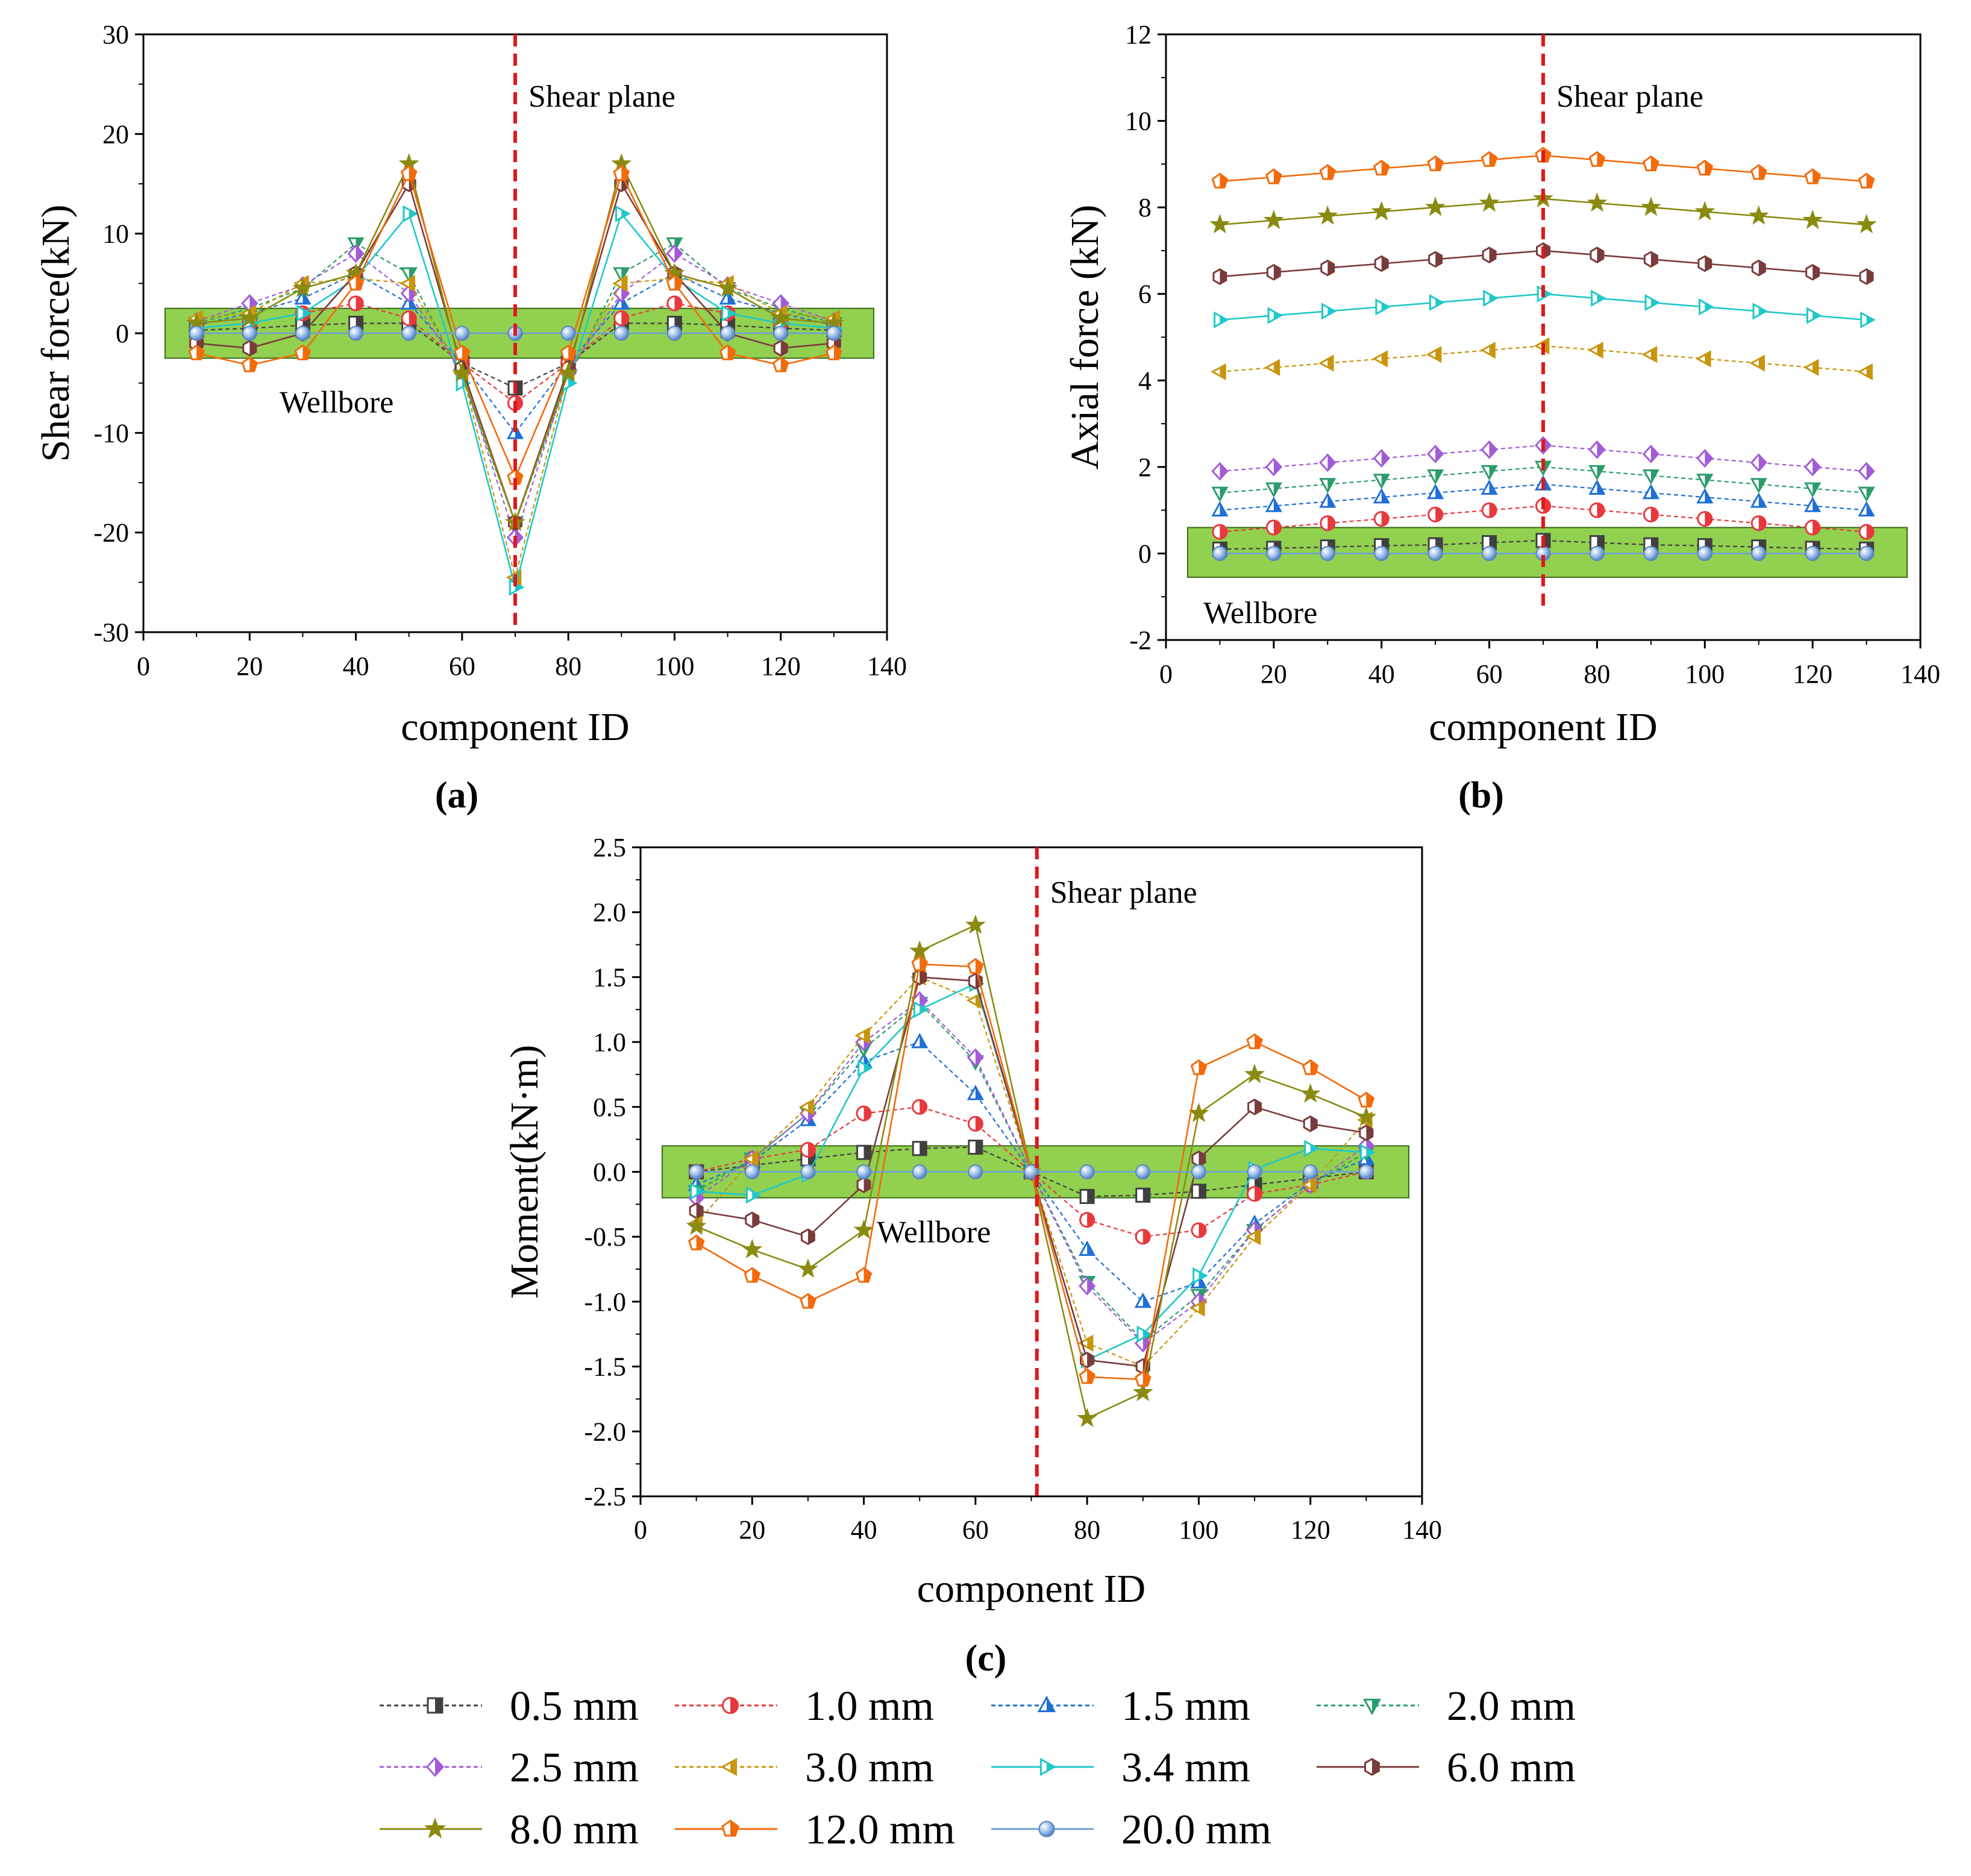 The height and width of the screenshot is (1876, 1971). I want to click on series-2-5-mm, so click(1543, 458).